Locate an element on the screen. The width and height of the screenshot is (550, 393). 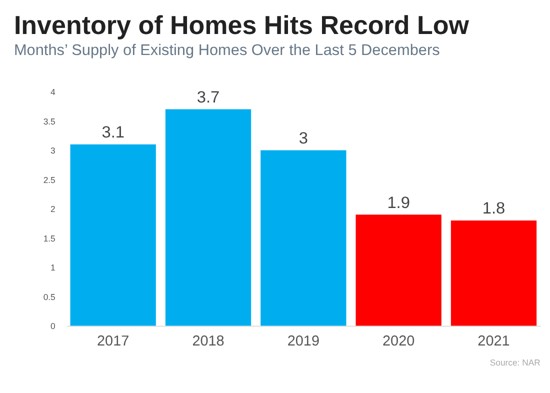
y-tick-label: 0 is located at coordinates (53, 326).